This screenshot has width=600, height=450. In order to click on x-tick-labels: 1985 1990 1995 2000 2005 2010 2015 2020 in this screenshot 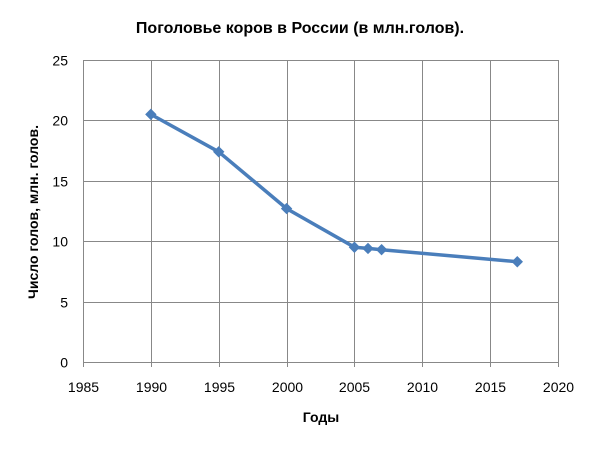, I will do `click(321, 387)`.